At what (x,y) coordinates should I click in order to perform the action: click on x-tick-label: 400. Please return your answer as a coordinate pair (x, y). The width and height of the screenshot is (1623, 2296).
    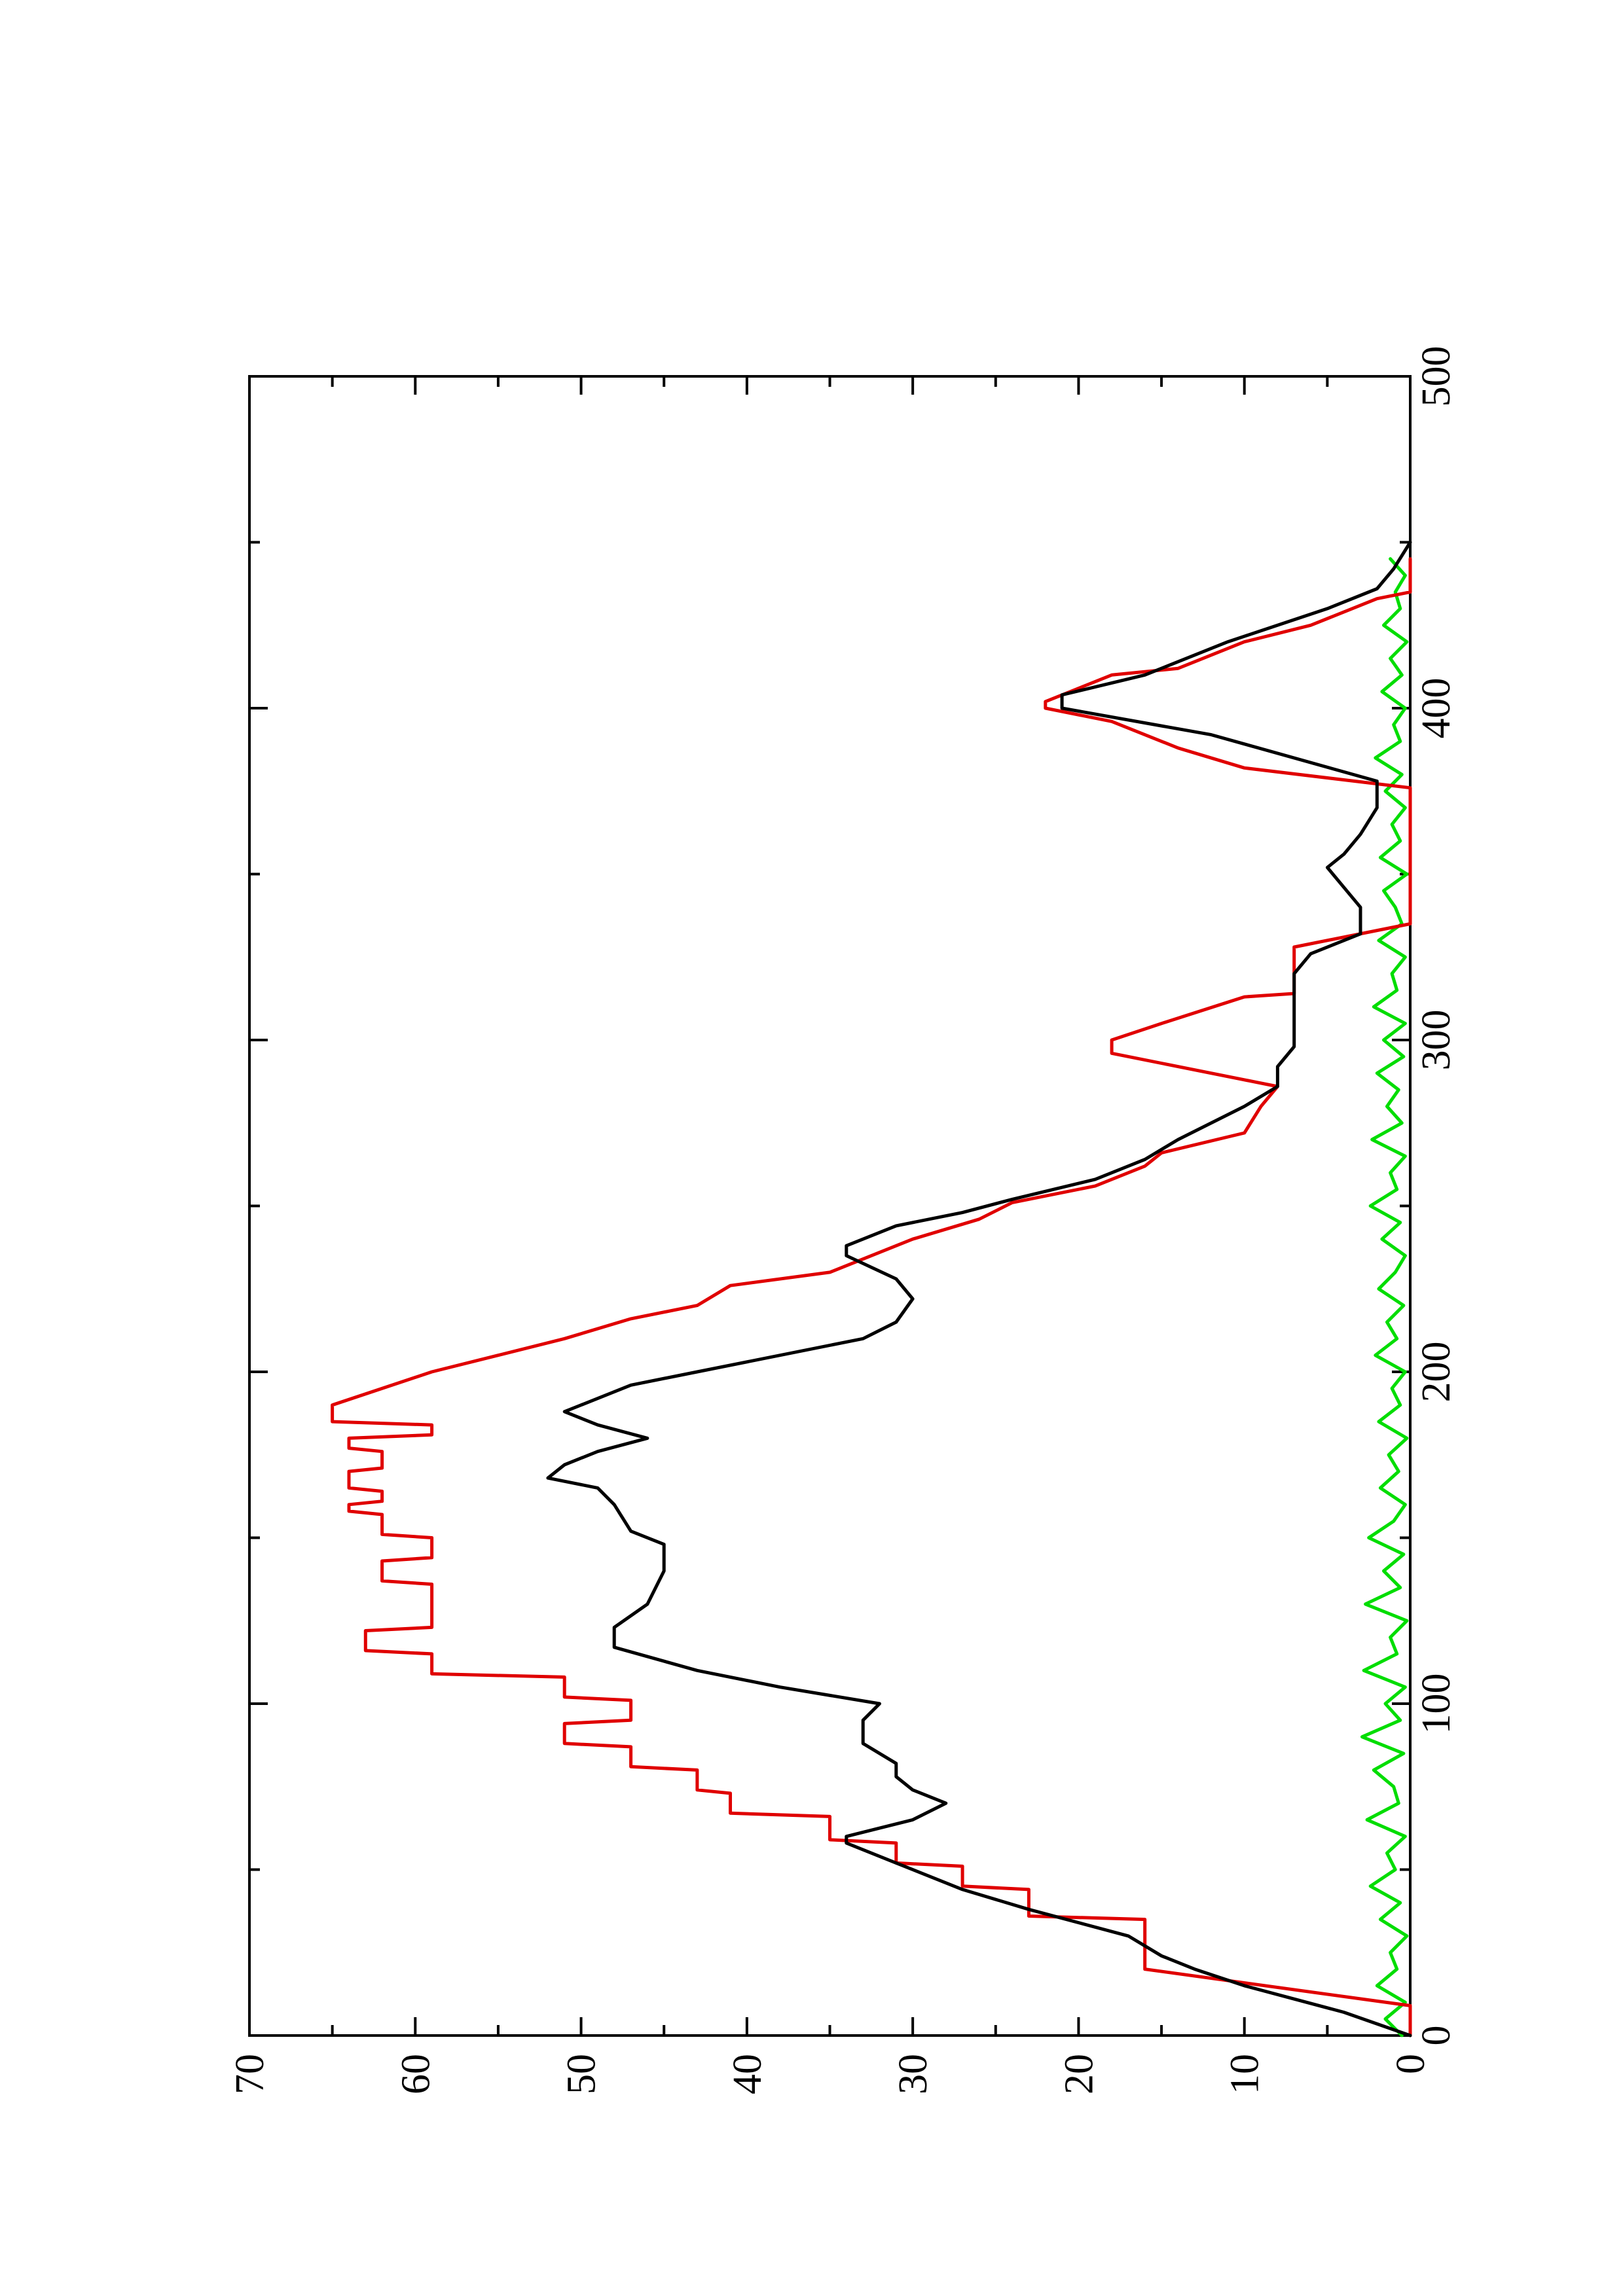
    Looking at the image, I should click on (1436, 708).